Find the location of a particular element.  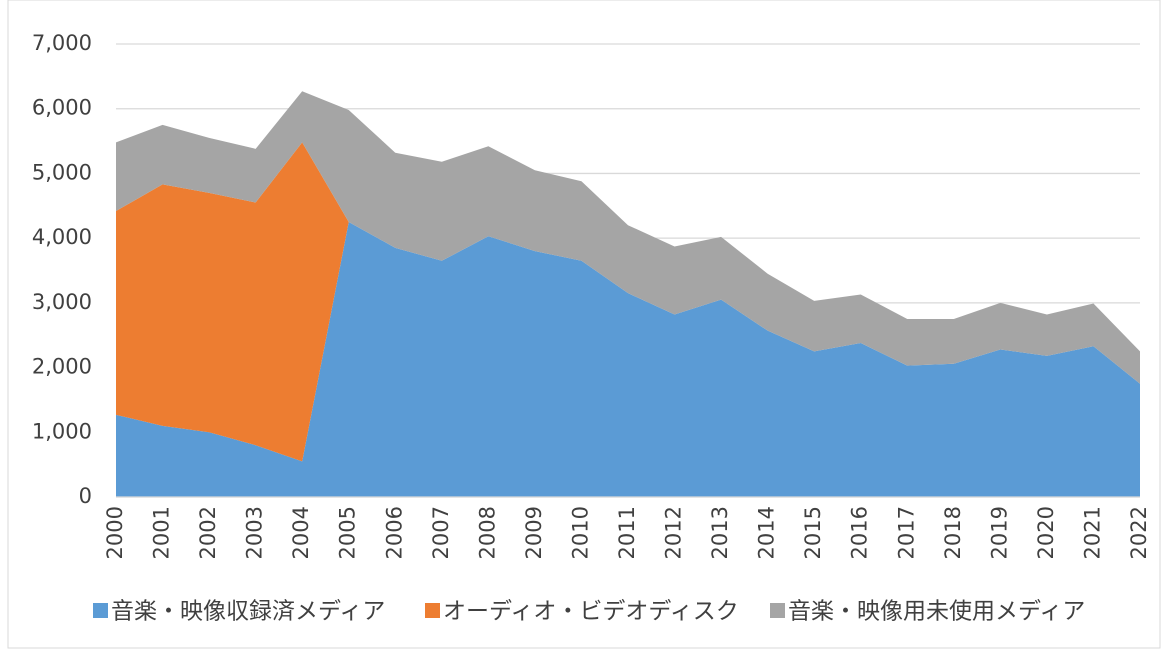

y-tick-label: 4,000 is located at coordinates (62, 237).